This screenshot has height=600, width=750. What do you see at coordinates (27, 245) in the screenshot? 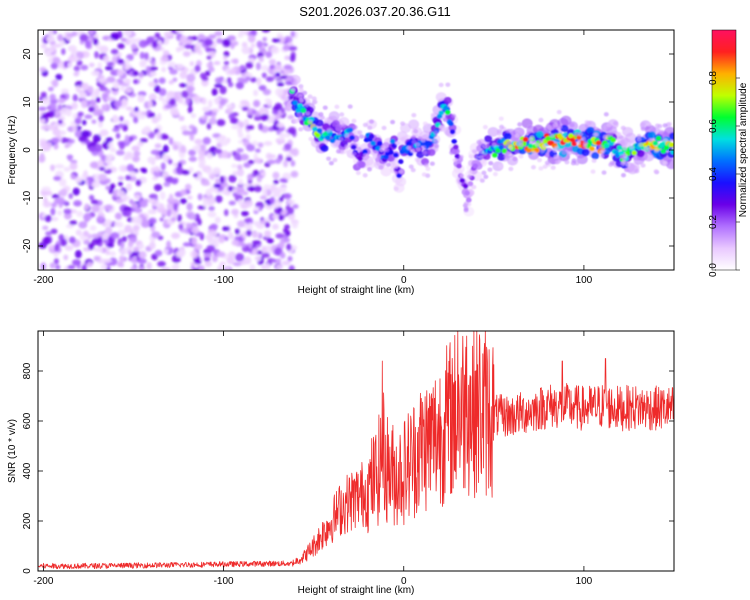
I see `y-tick-label: -20` at bounding box center [27, 245].